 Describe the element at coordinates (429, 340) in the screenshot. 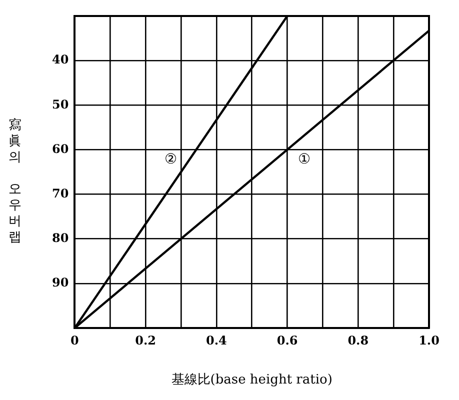

I see `x-tick-label: 1.0` at that location.